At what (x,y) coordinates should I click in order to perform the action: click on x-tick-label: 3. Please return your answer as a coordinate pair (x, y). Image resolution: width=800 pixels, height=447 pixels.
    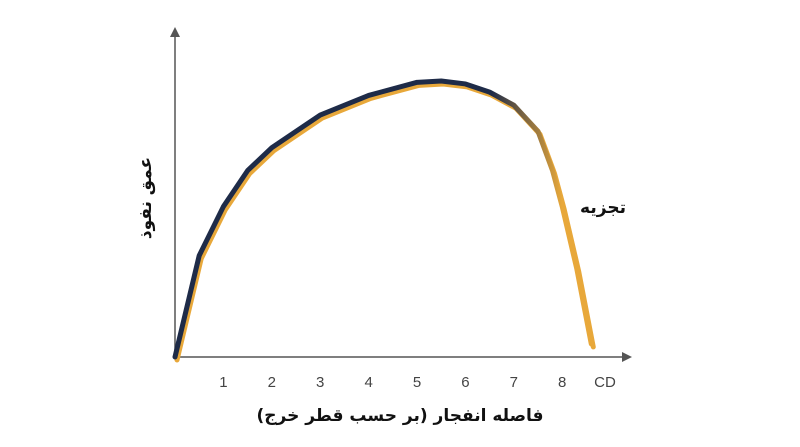
    Looking at the image, I should click on (320, 382).